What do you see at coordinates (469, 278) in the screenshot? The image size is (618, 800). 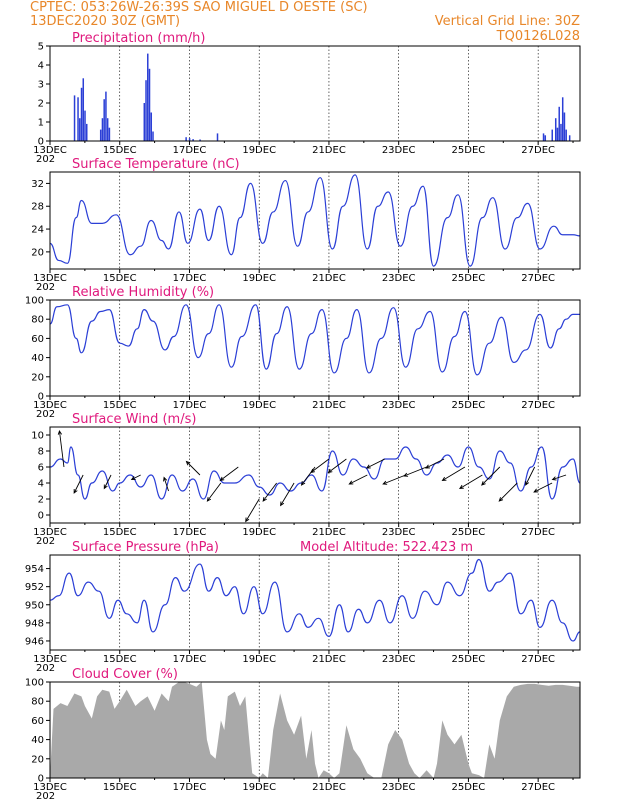 I see `temp-xtick-label: 25DEC` at bounding box center [469, 278].